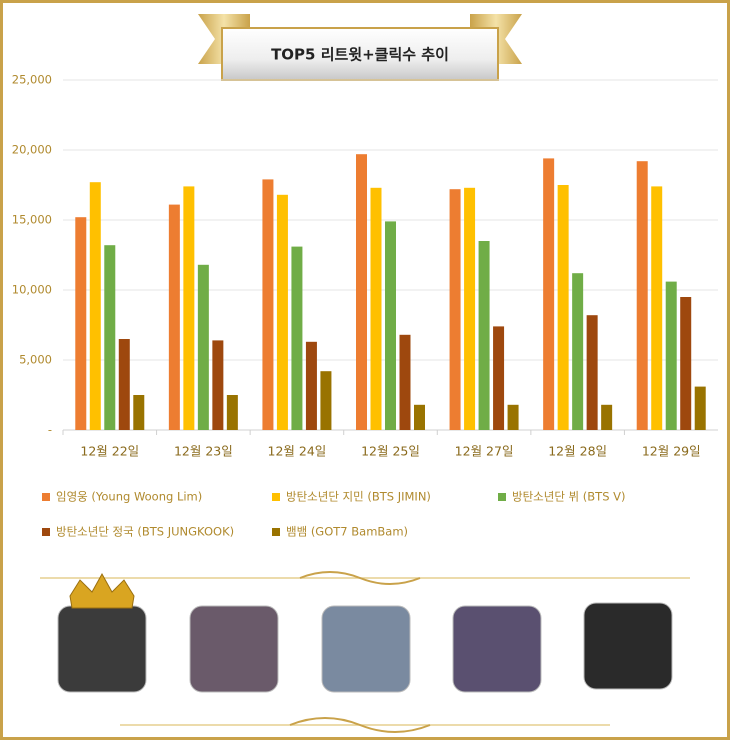 The width and height of the screenshot is (730, 744). What do you see at coordinates (358, 497) in the screenshot?
I see `legend-label: 방탄소년단 지민 (BTS JIMIN)` at bounding box center [358, 497].